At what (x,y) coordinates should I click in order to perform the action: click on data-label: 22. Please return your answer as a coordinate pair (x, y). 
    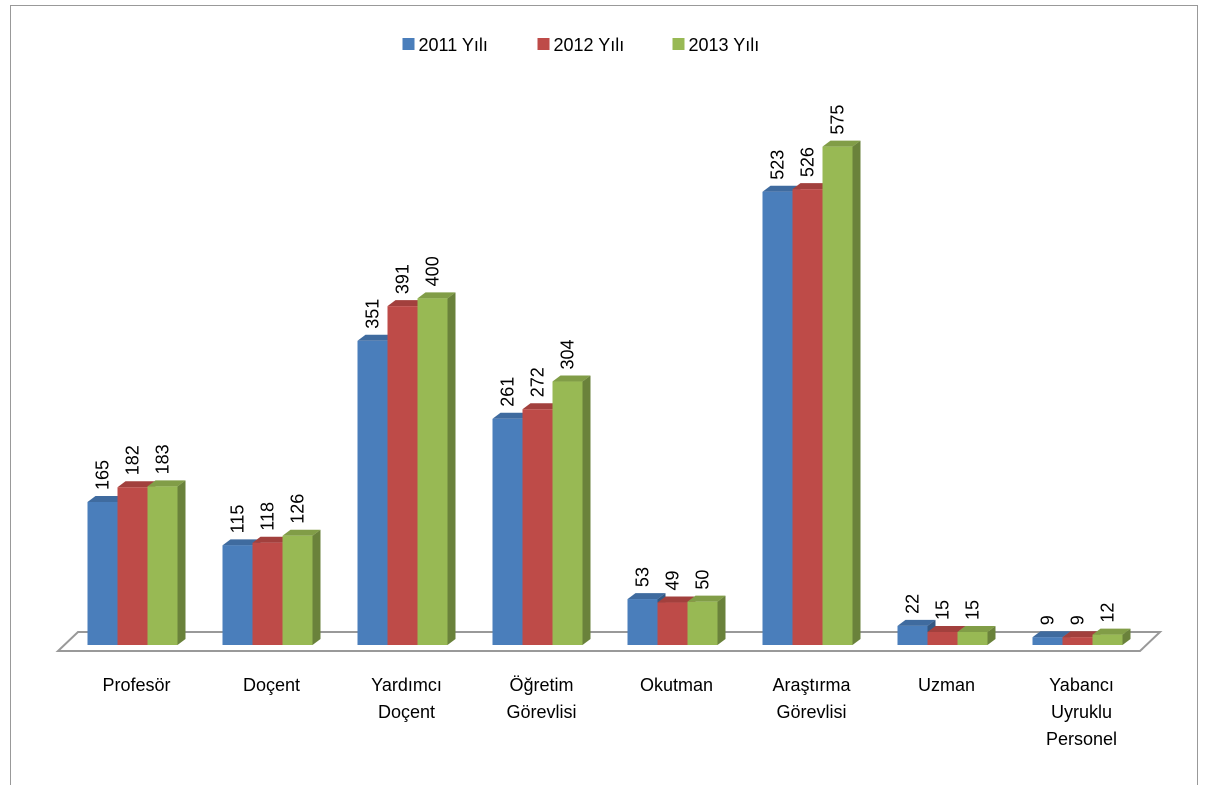
    Looking at the image, I should click on (913, 604).